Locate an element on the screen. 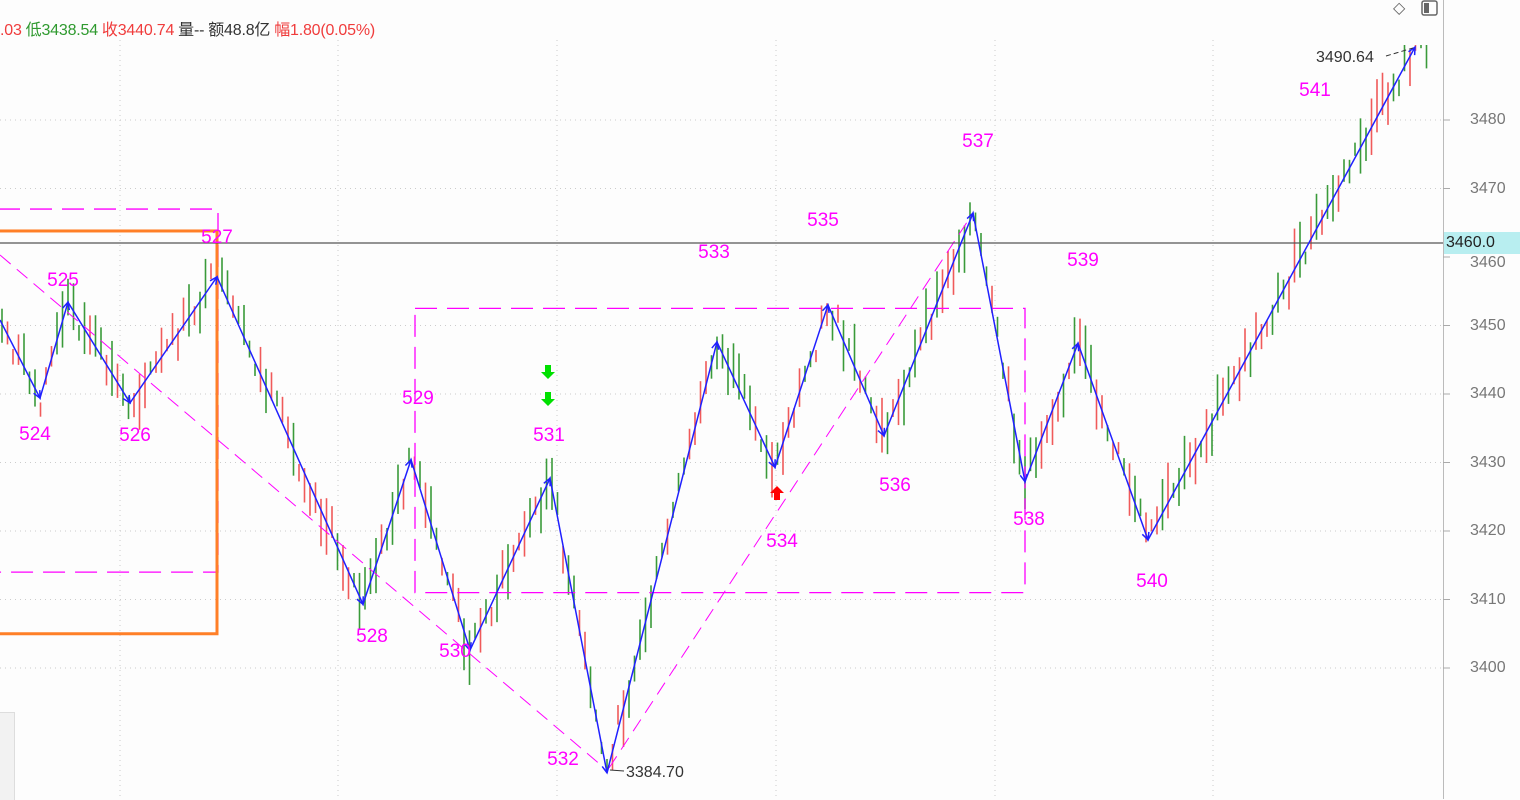  wave-box-orange is located at coordinates (109, 432).